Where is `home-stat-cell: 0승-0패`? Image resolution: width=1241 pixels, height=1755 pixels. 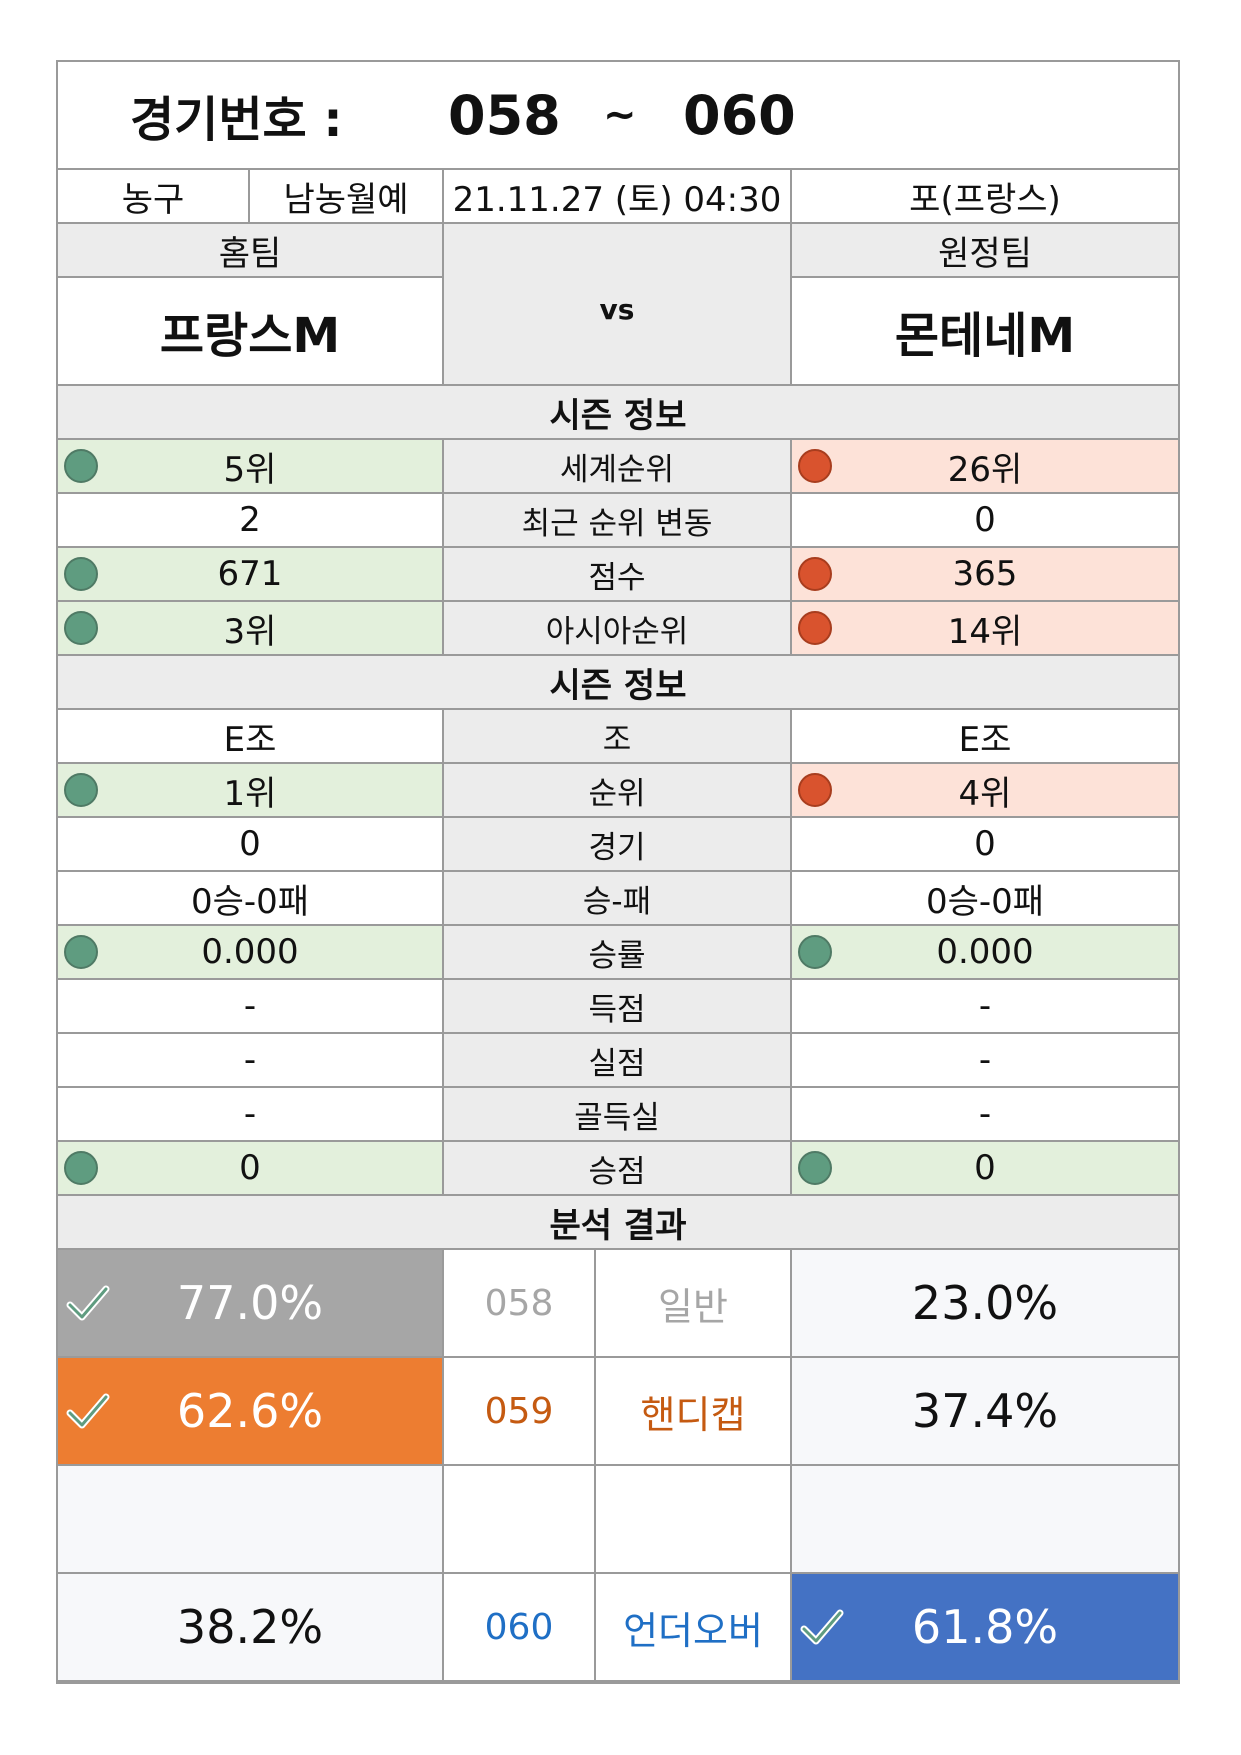
home-stat-cell: 0승-0패 is located at coordinates (251, 899).